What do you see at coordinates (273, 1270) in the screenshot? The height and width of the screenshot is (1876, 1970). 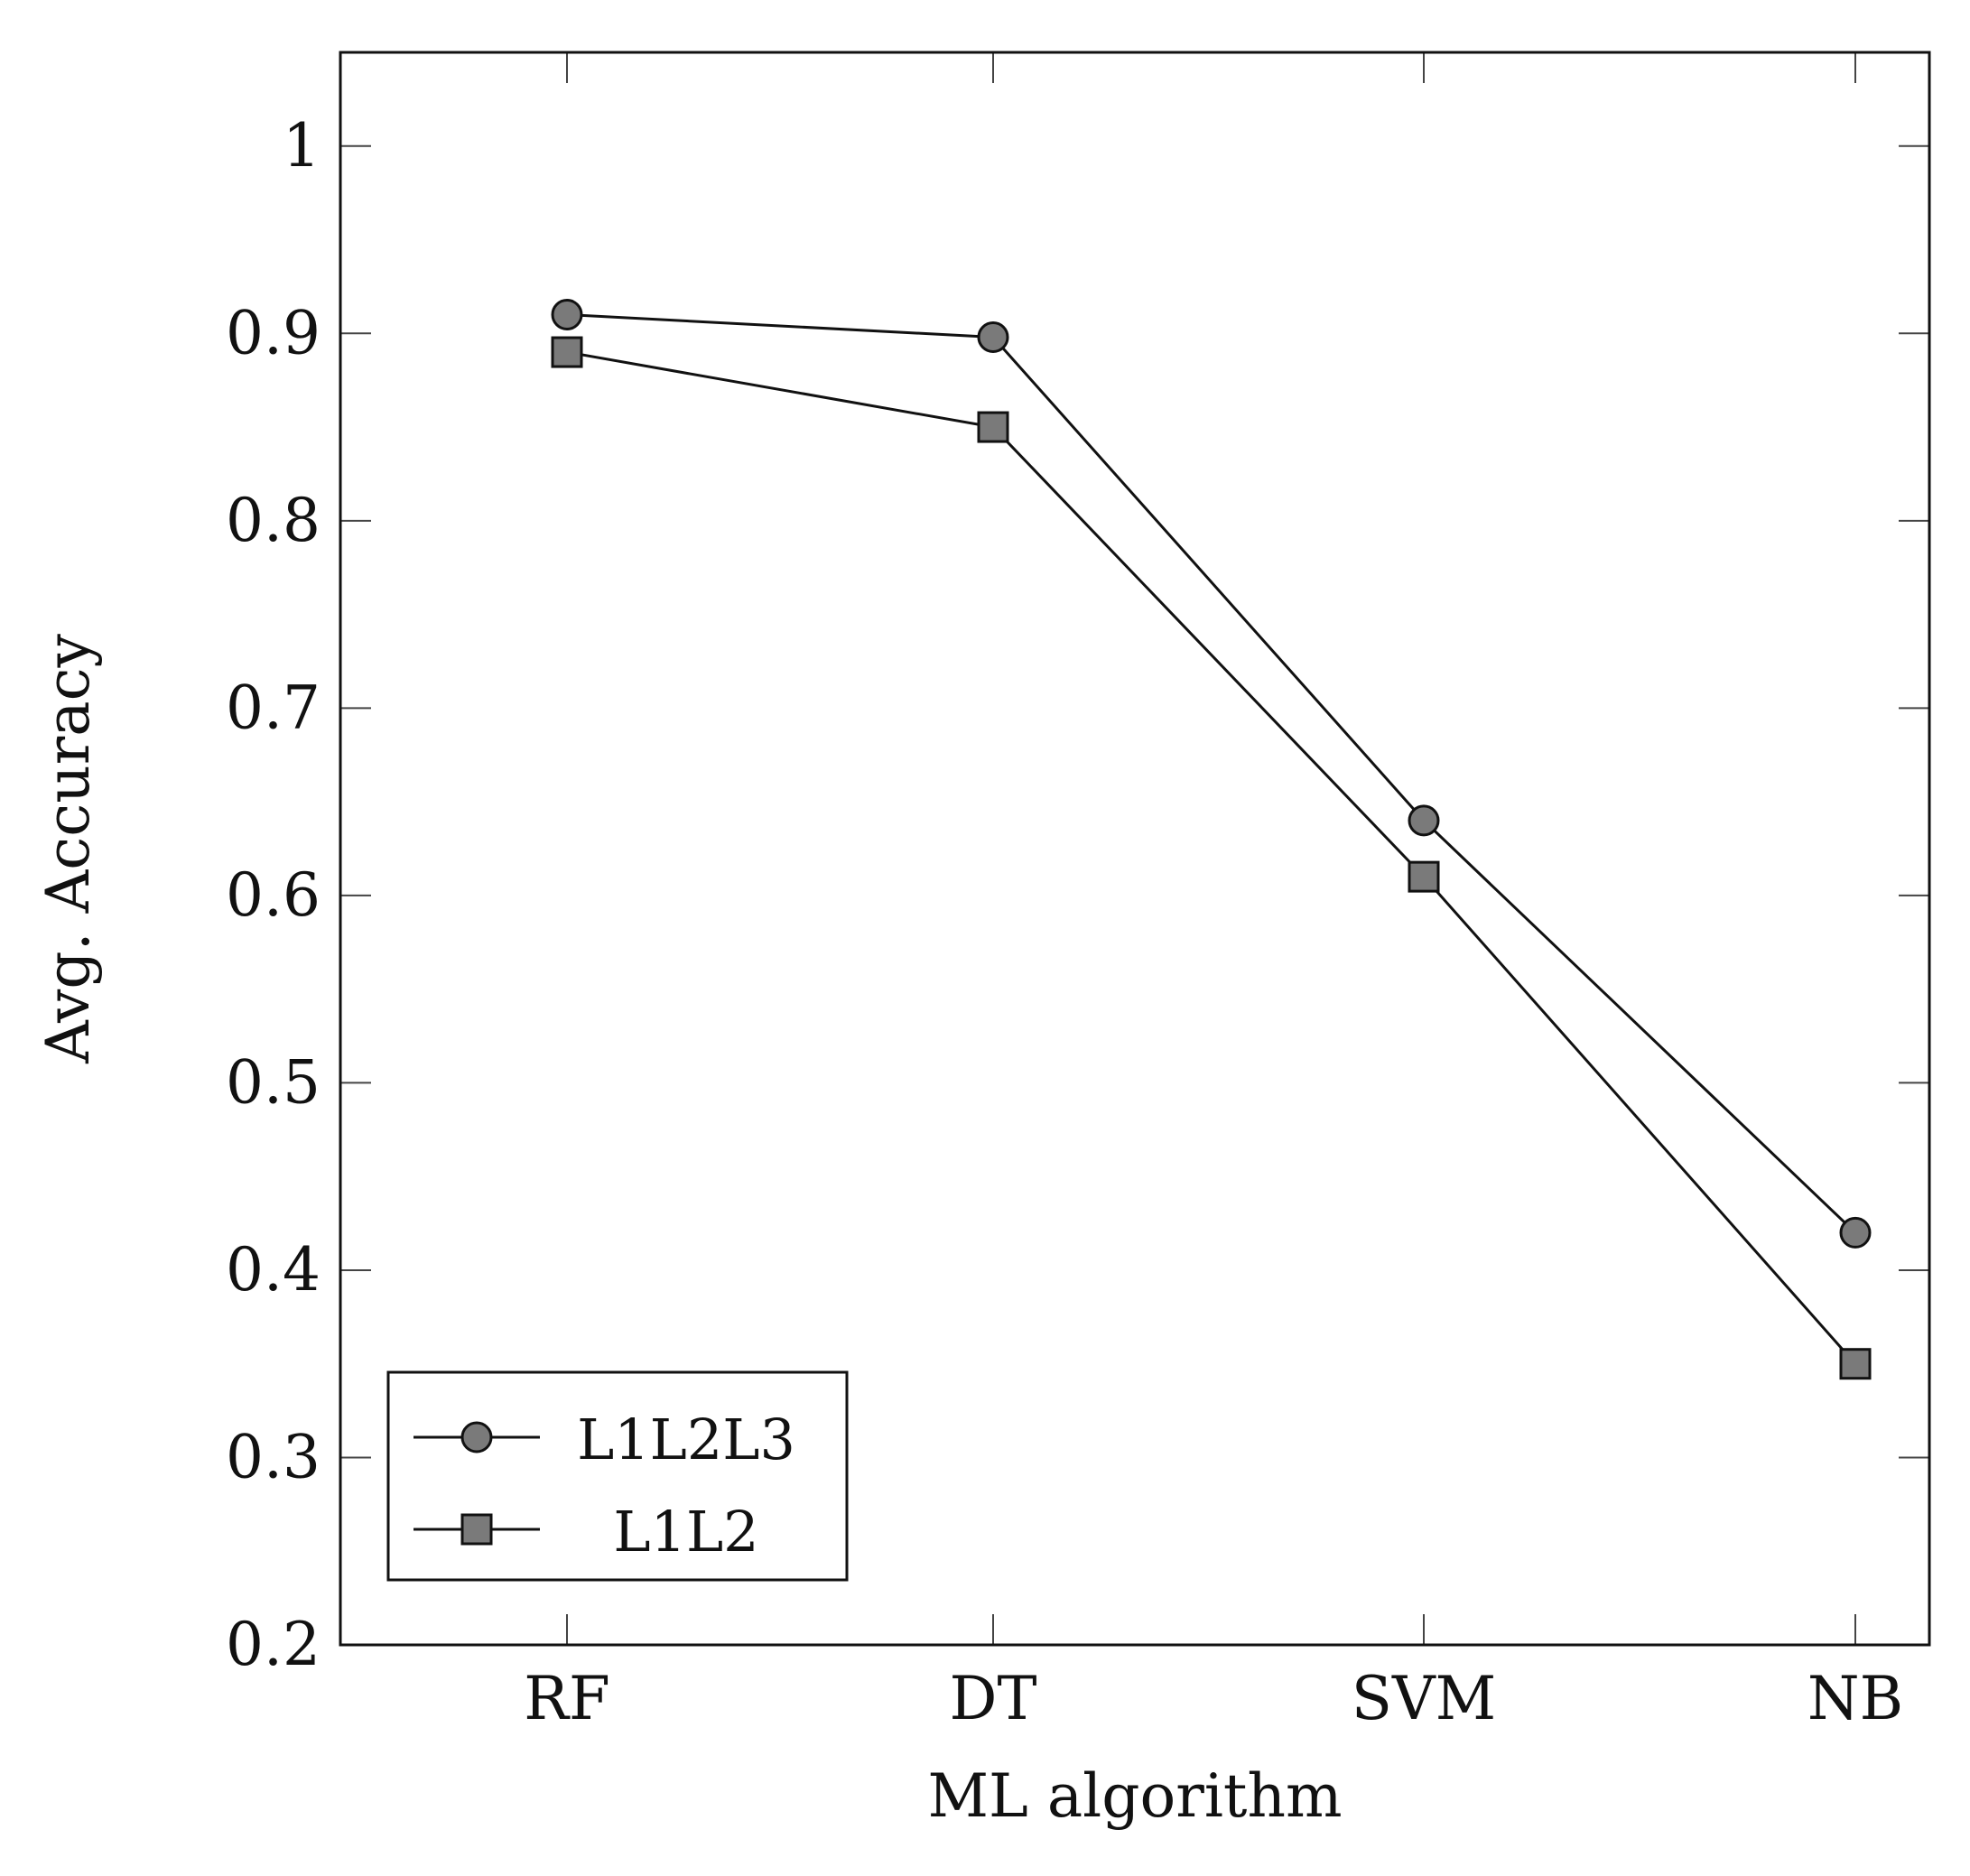 I see `y-tick-label: 0.4` at bounding box center [273, 1270].